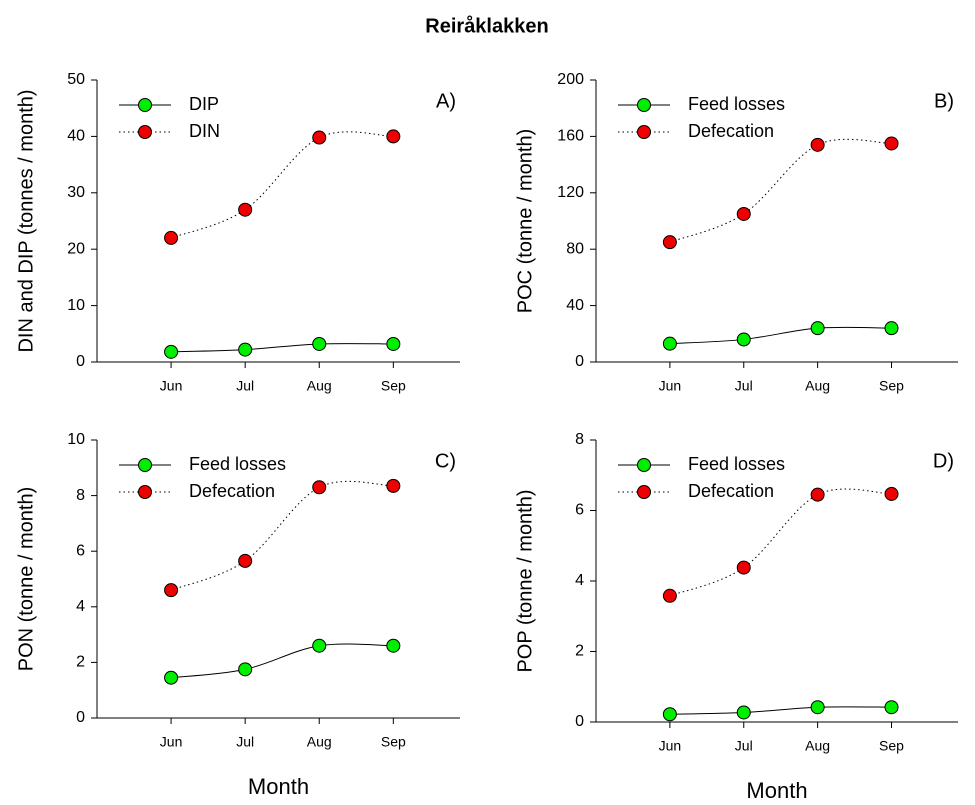  I want to click on y-tick-label: 160, so click(570, 136).